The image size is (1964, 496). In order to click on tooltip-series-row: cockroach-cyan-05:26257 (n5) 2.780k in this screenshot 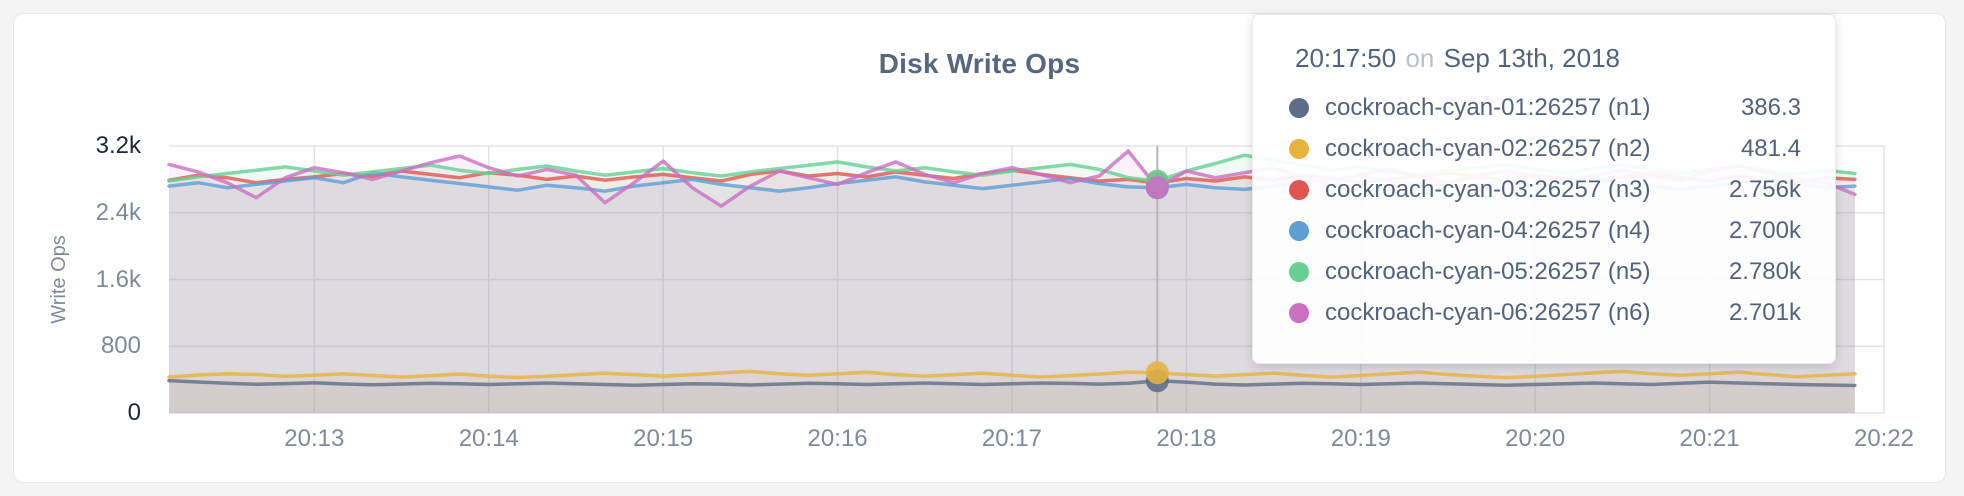, I will do `click(1545, 271)`.